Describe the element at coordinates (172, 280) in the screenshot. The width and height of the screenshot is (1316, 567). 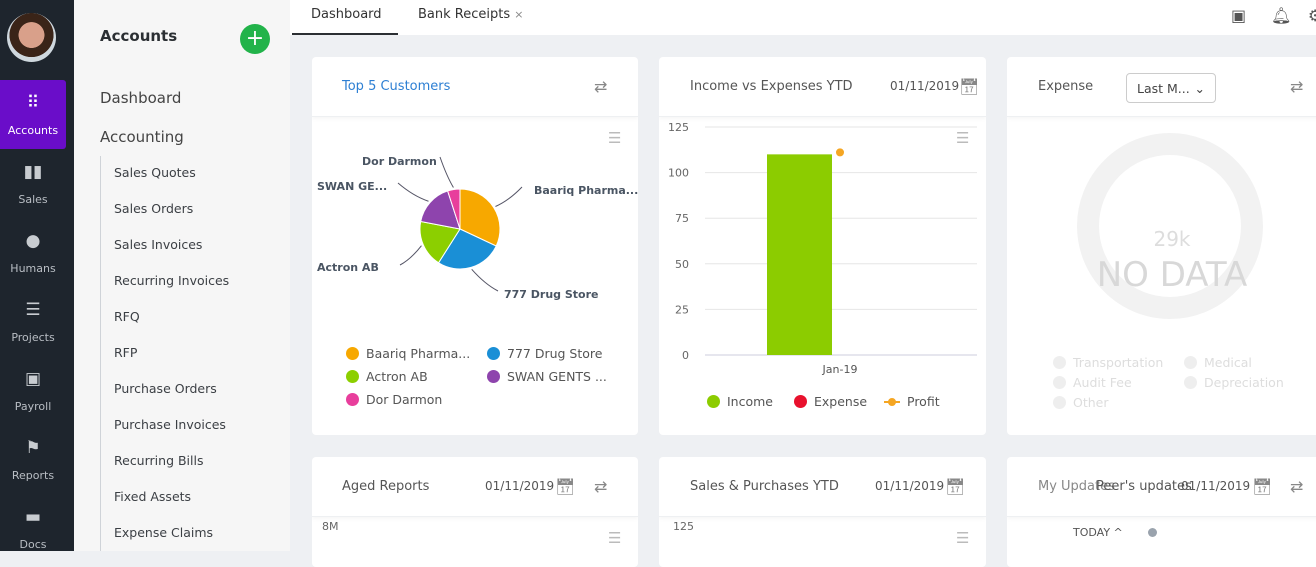
I see `nav-item: Recurring Invoices` at that location.